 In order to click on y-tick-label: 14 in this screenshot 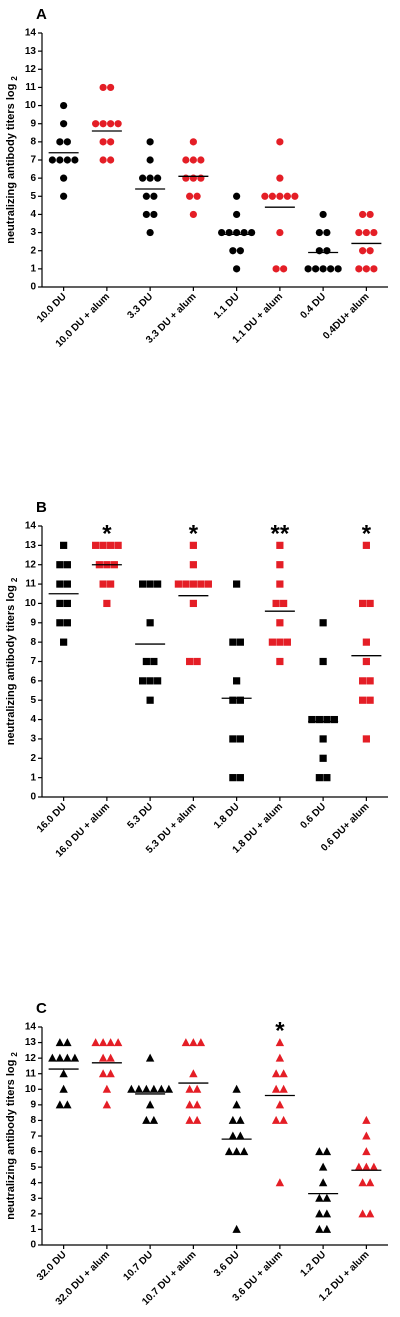, I will do `click(31, 526)`.